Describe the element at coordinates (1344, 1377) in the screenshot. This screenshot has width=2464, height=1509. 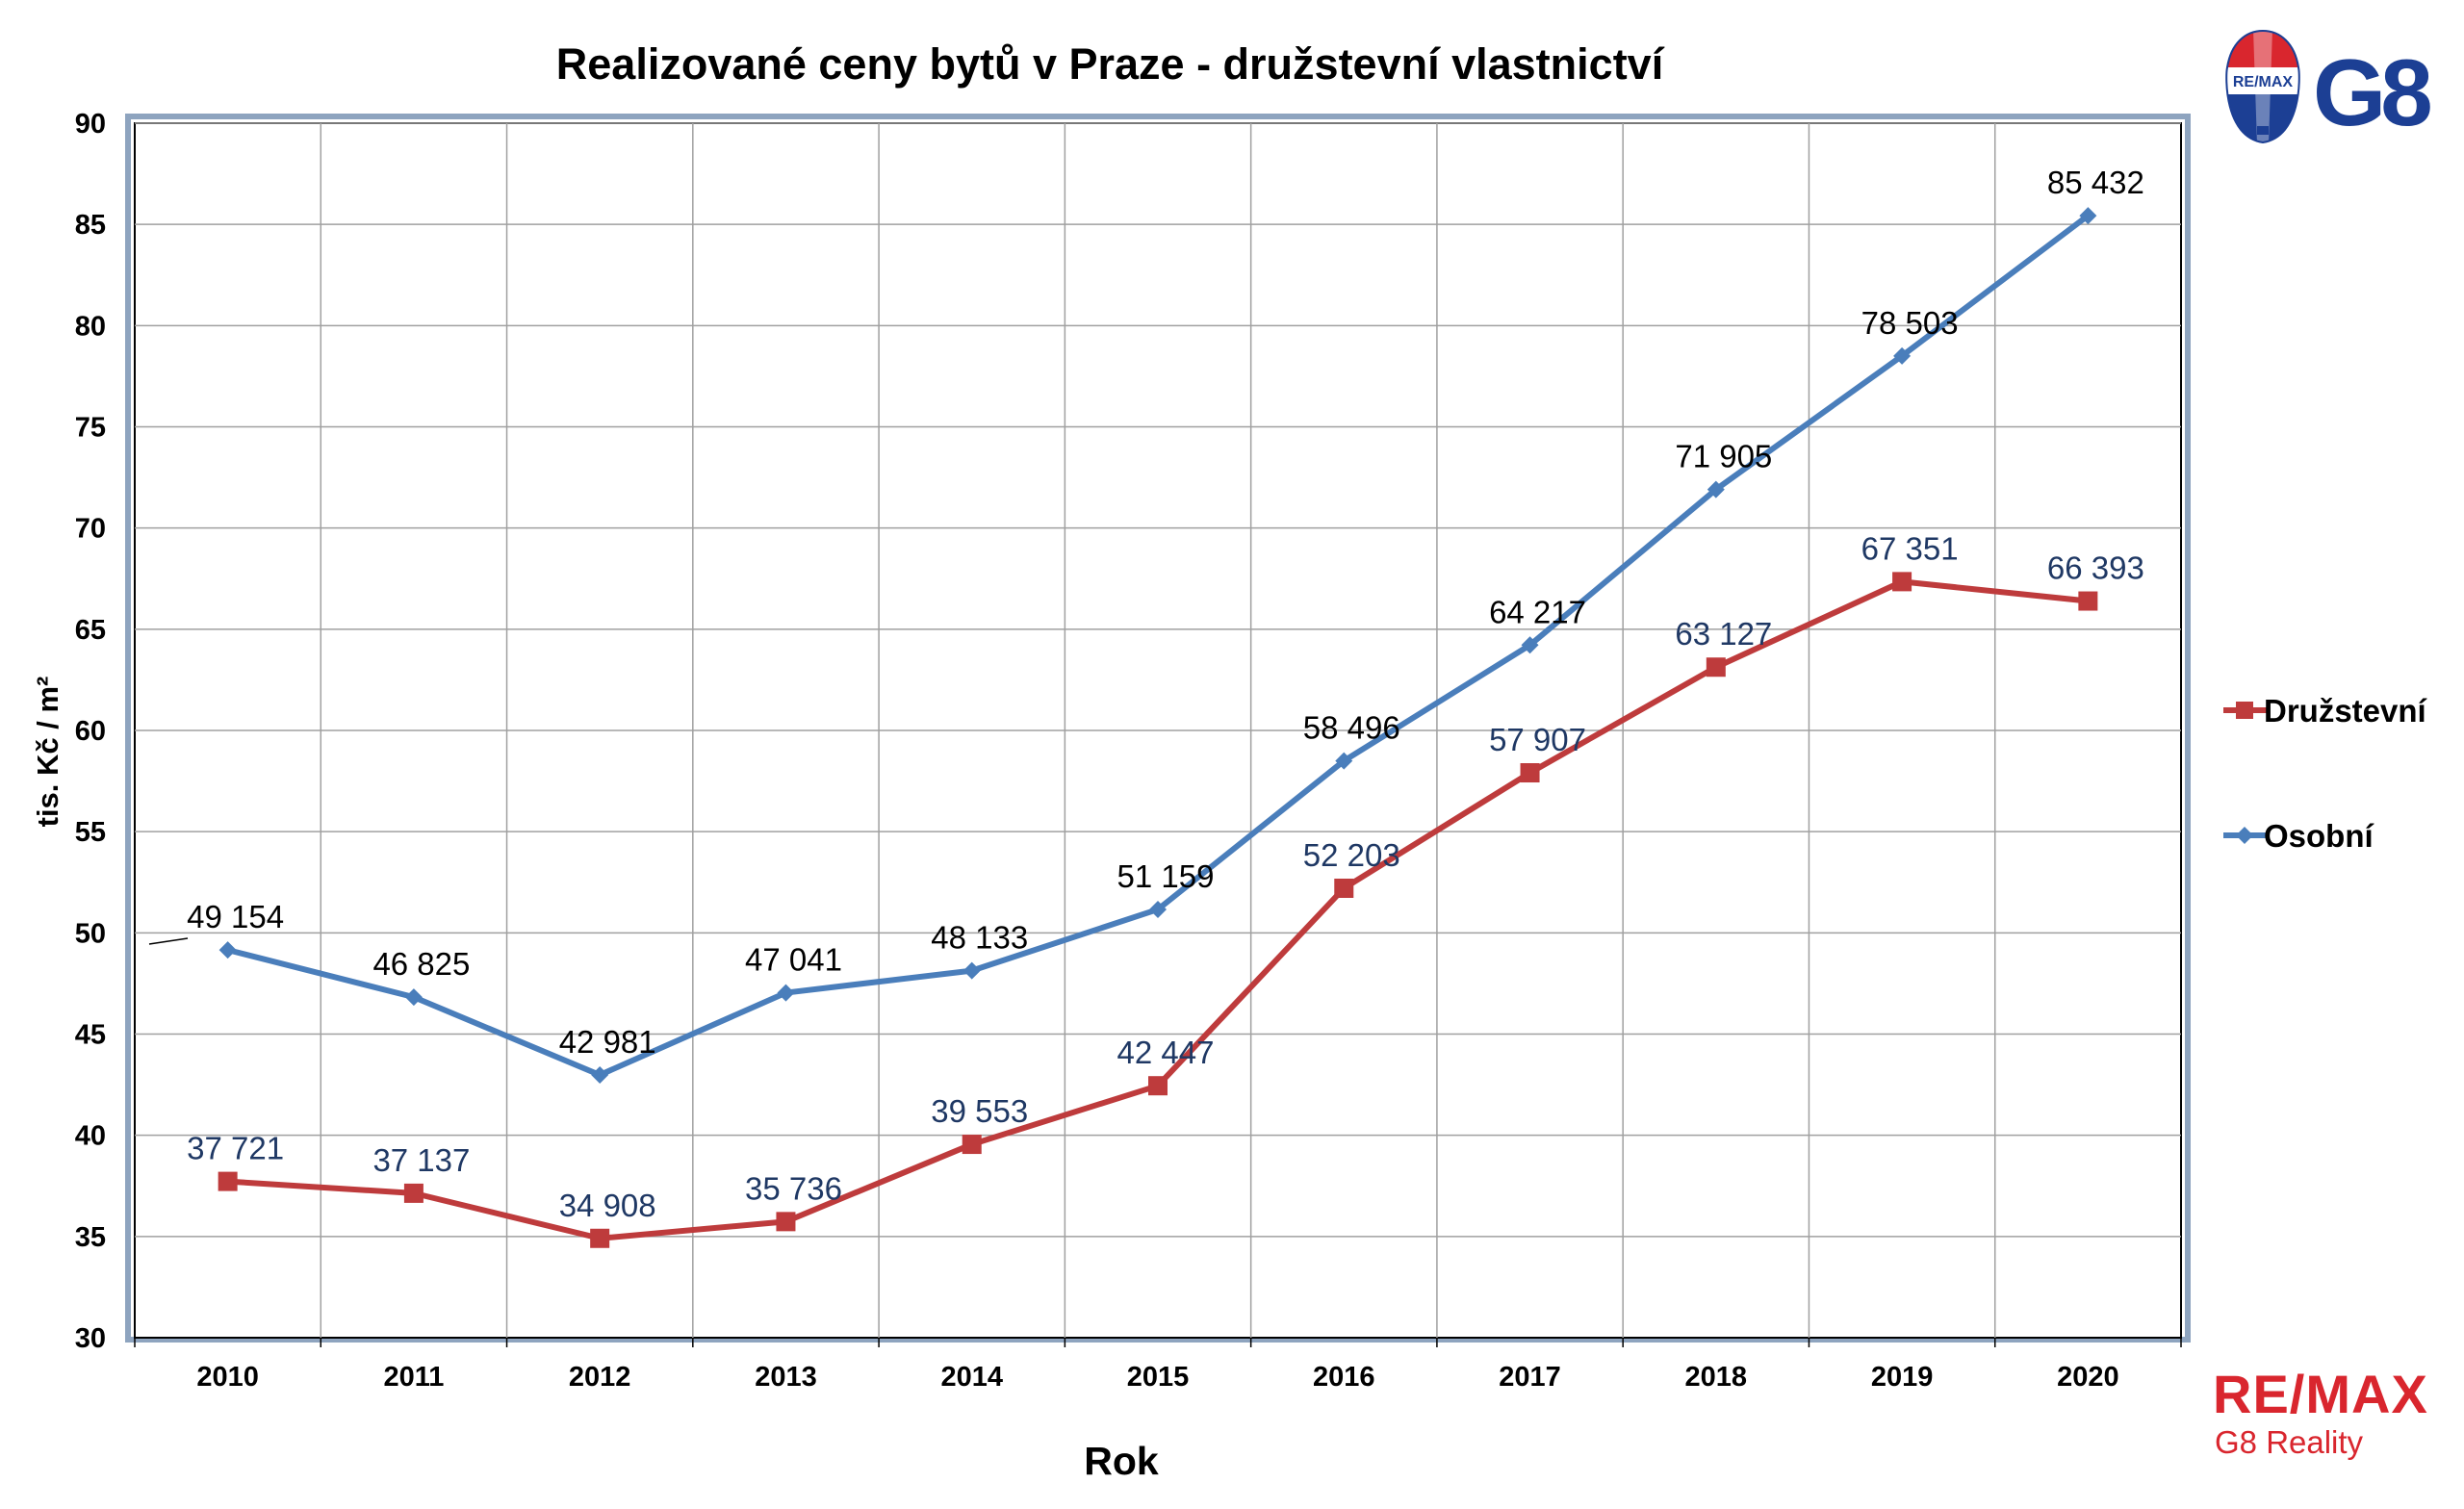
I see `x-tick-label: 2016` at that location.